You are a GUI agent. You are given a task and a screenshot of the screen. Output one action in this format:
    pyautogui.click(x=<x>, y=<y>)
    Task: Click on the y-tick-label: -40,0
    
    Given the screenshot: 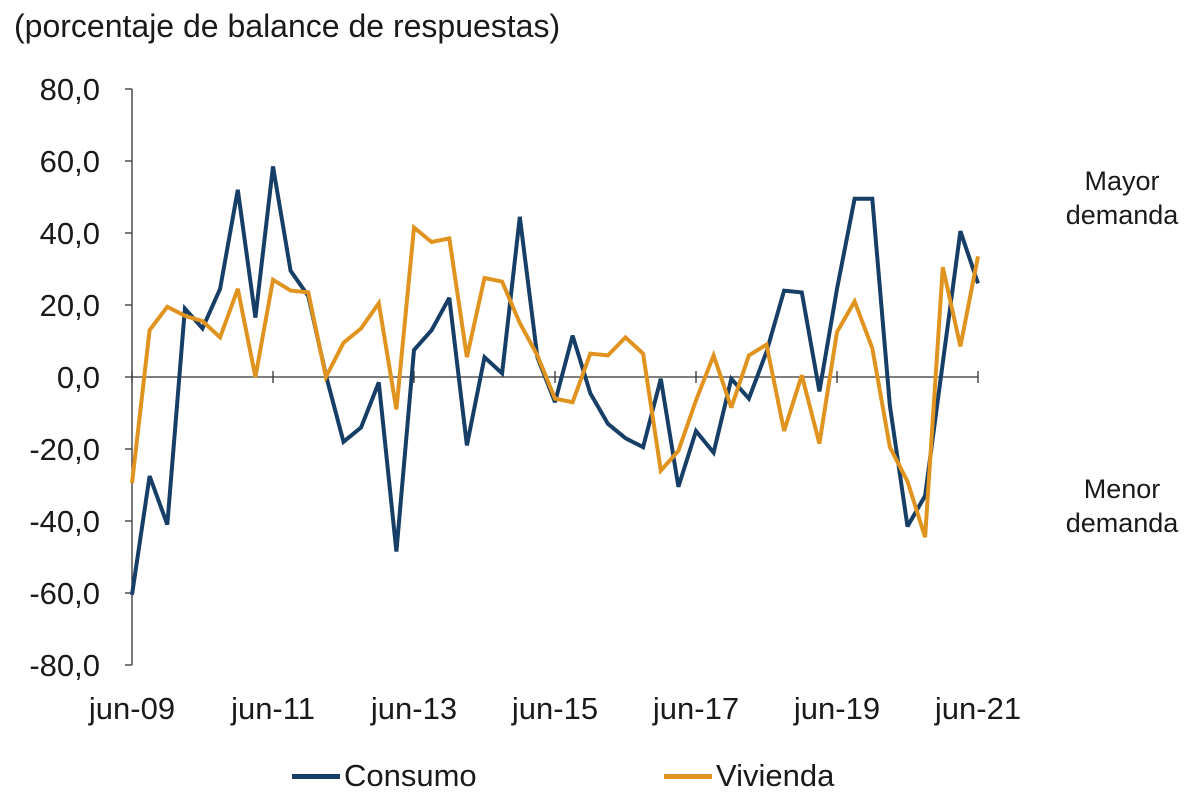 What is the action you would take?
    pyautogui.click(x=64, y=521)
    